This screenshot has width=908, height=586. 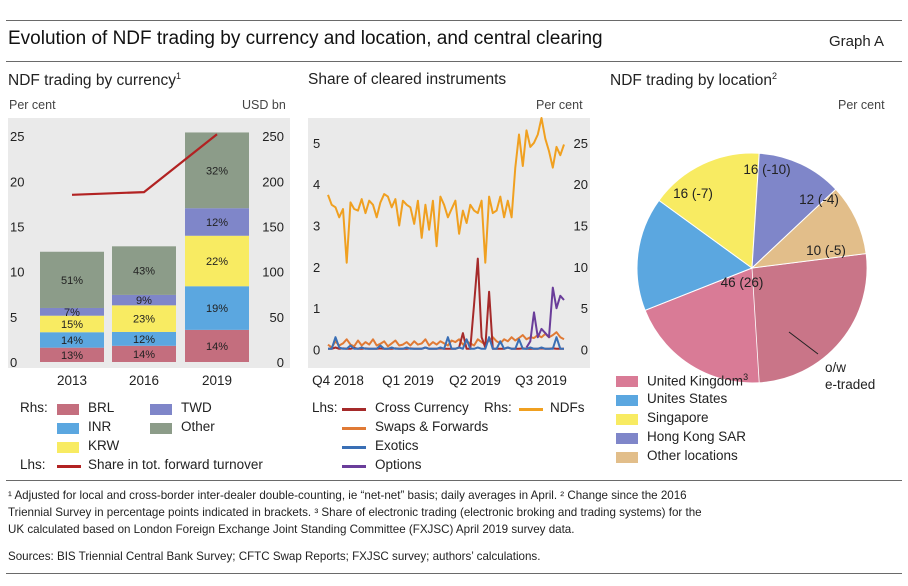 I want to click on legend-us: Unites States, so click(x=687, y=398).